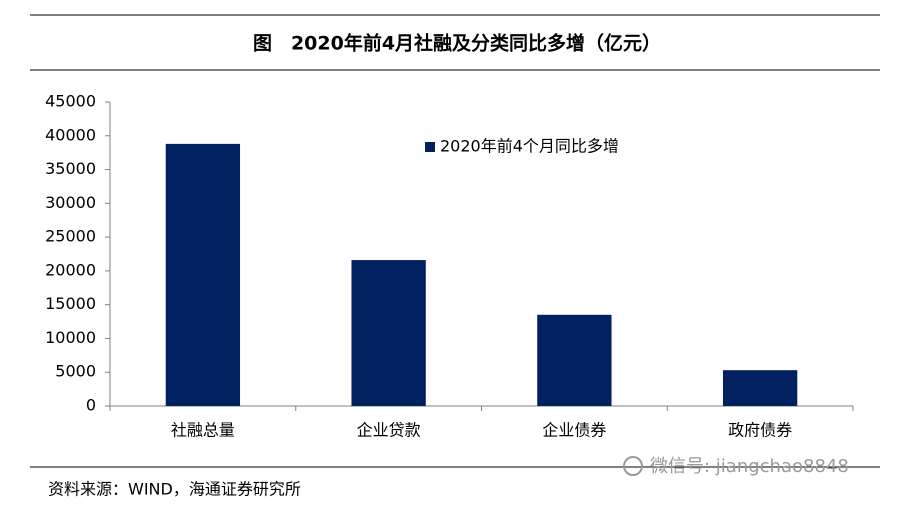 The height and width of the screenshot is (508, 915). Describe the element at coordinates (174, 489) in the screenshot. I see `source-note: 资料来源：WIND，海通证券研究所` at that location.